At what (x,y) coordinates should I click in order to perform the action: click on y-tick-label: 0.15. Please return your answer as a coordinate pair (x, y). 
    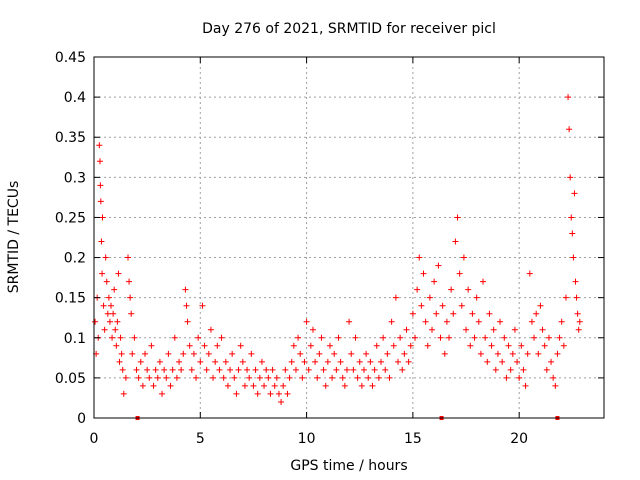
    Looking at the image, I should click on (70, 299).